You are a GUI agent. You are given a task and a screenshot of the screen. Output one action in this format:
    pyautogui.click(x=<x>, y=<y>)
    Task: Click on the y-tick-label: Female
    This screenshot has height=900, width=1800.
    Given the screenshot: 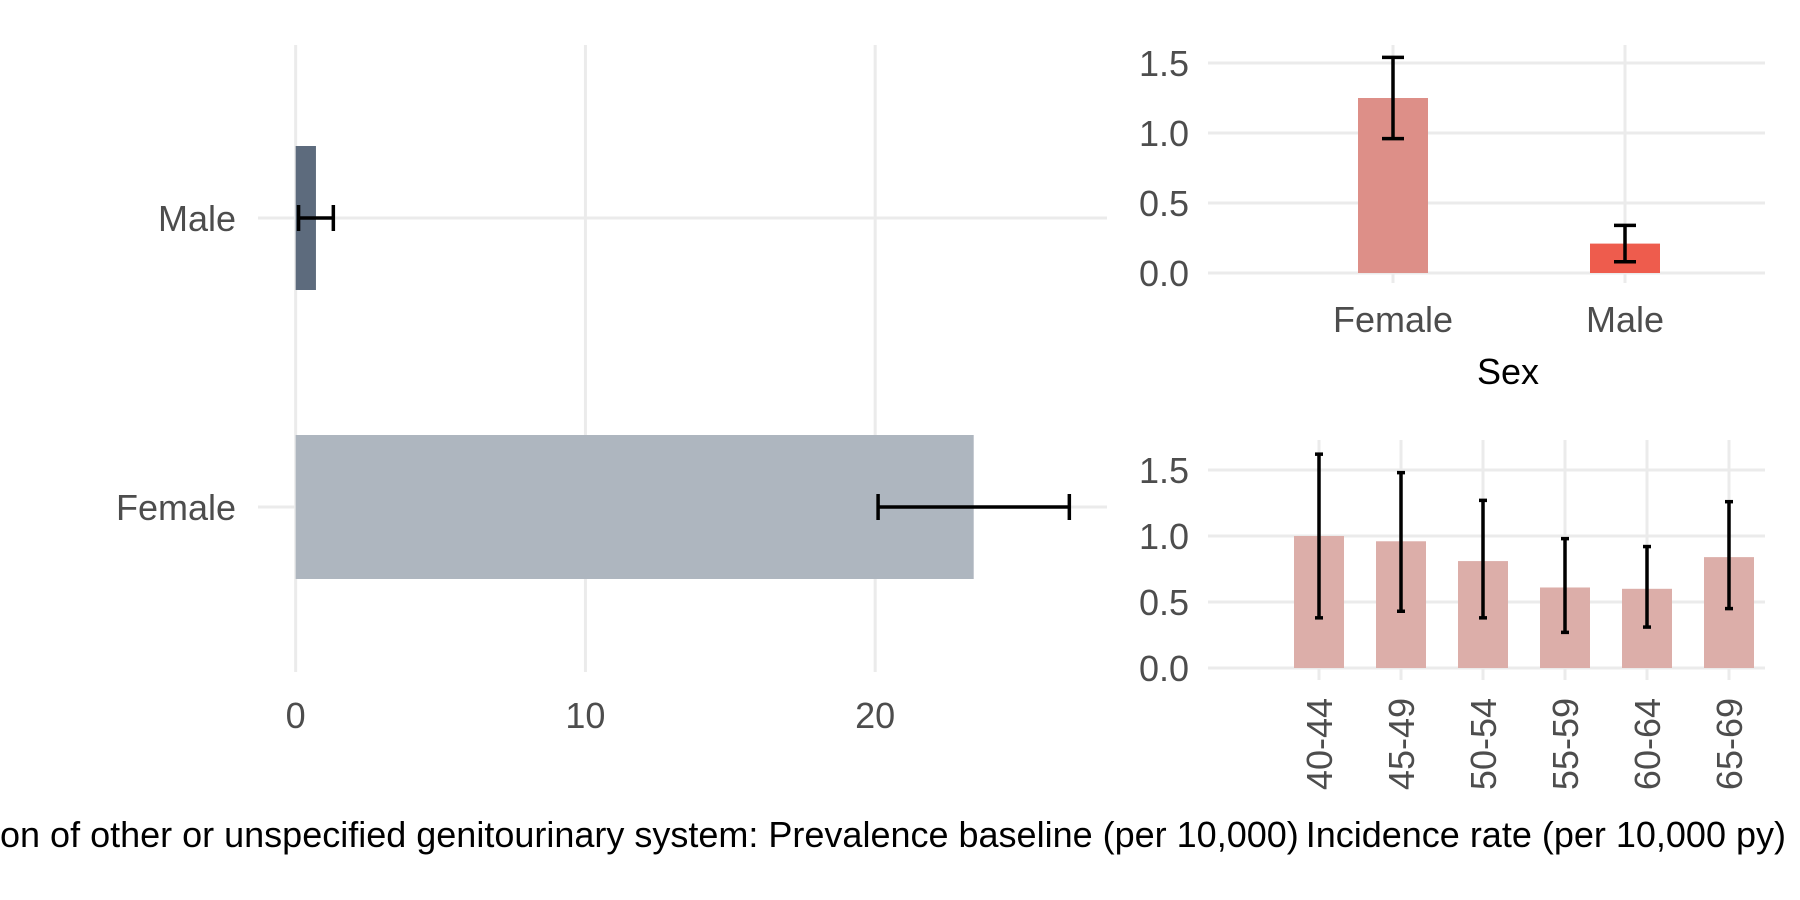 What is the action you would take?
    pyautogui.click(x=176, y=507)
    